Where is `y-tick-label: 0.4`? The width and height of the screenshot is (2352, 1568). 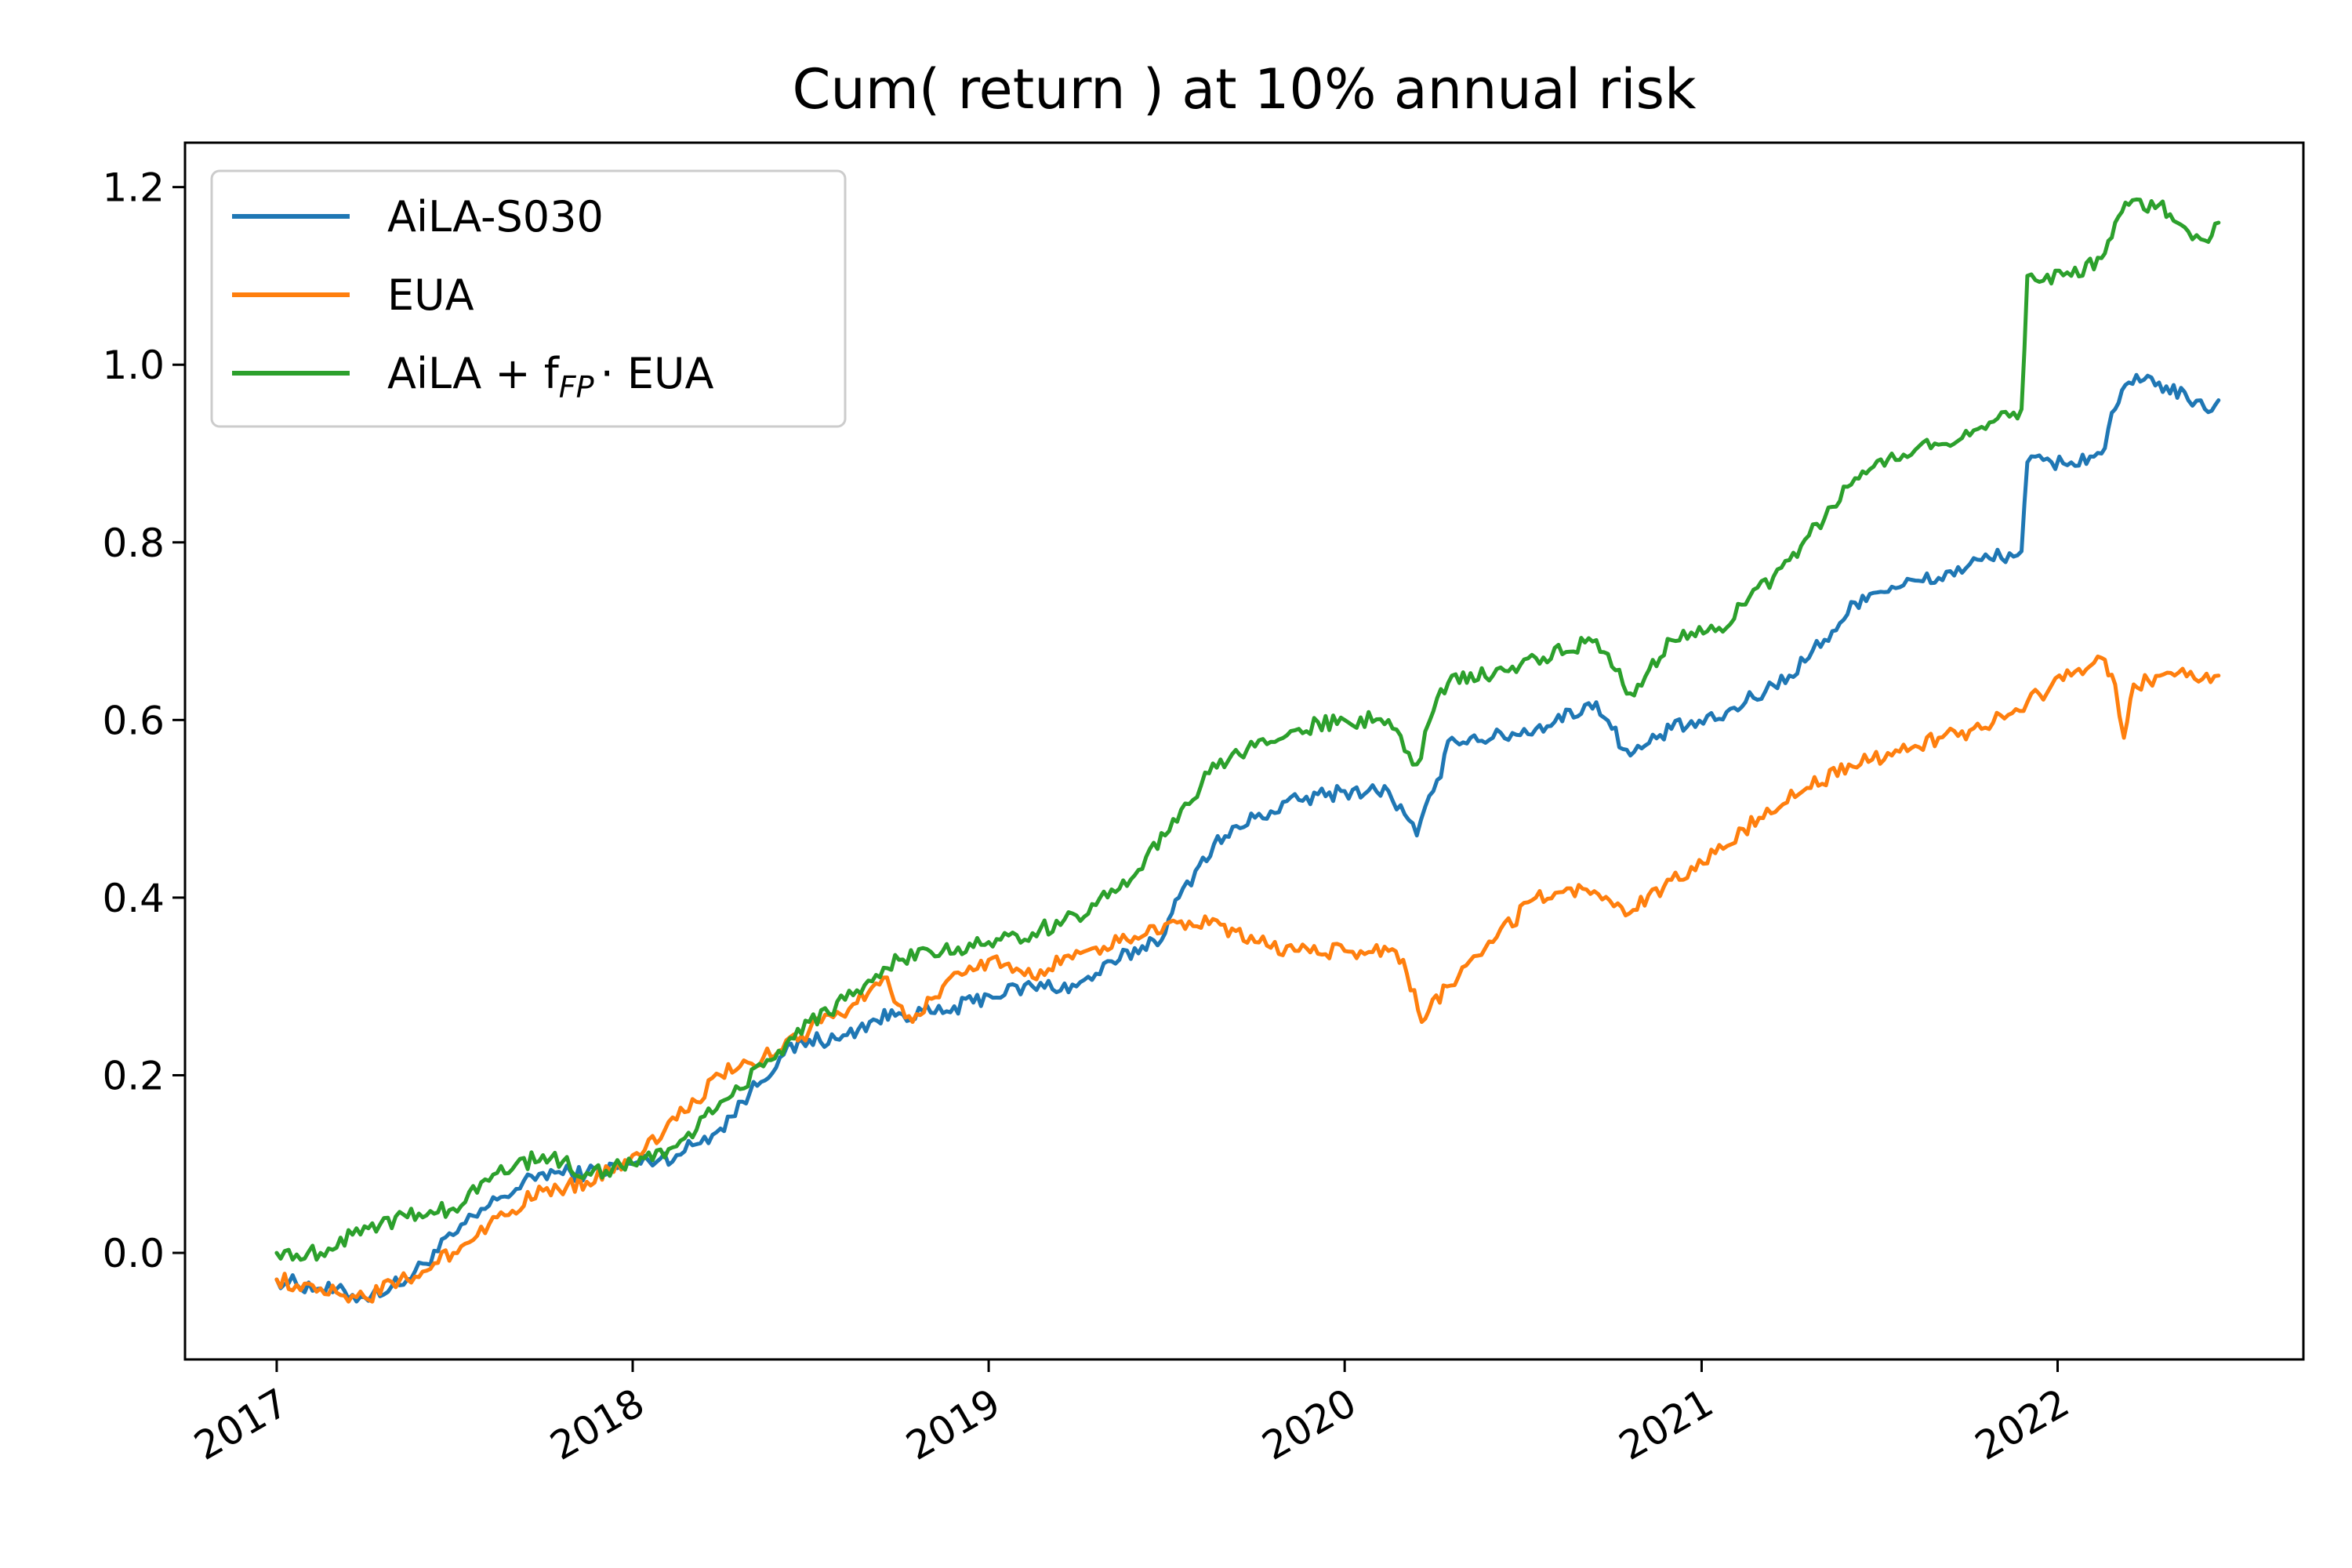
y-tick-label: 0.4 is located at coordinates (133, 899).